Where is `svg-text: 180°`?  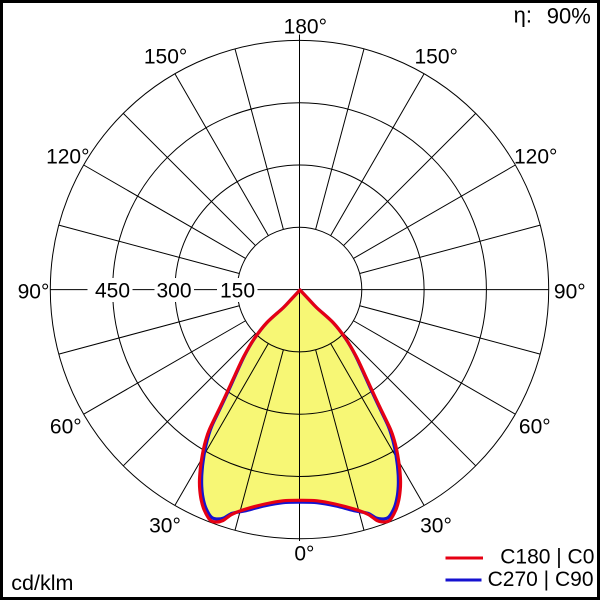 svg-text: 180° is located at coordinates (305, 27).